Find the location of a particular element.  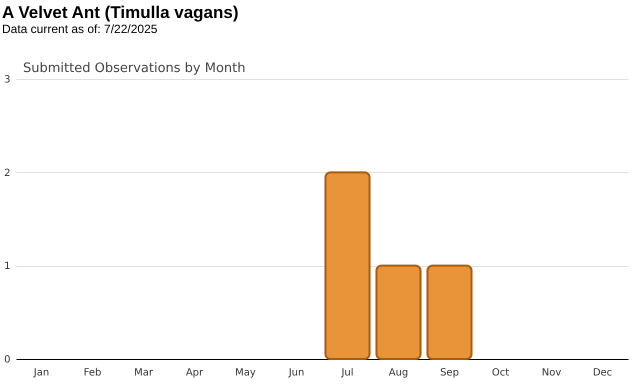

x-tick-label: Dec is located at coordinates (602, 373).